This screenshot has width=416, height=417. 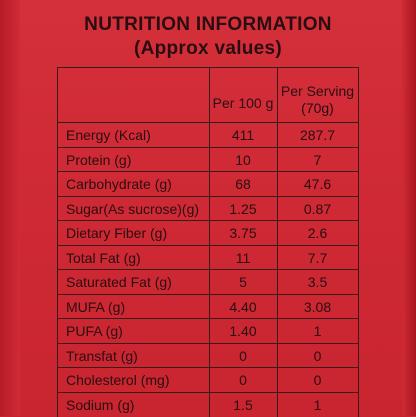 What do you see at coordinates (317, 282) in the screenshot?
I see `value-per-serving: 3.5` at bounding box center [317, 282].